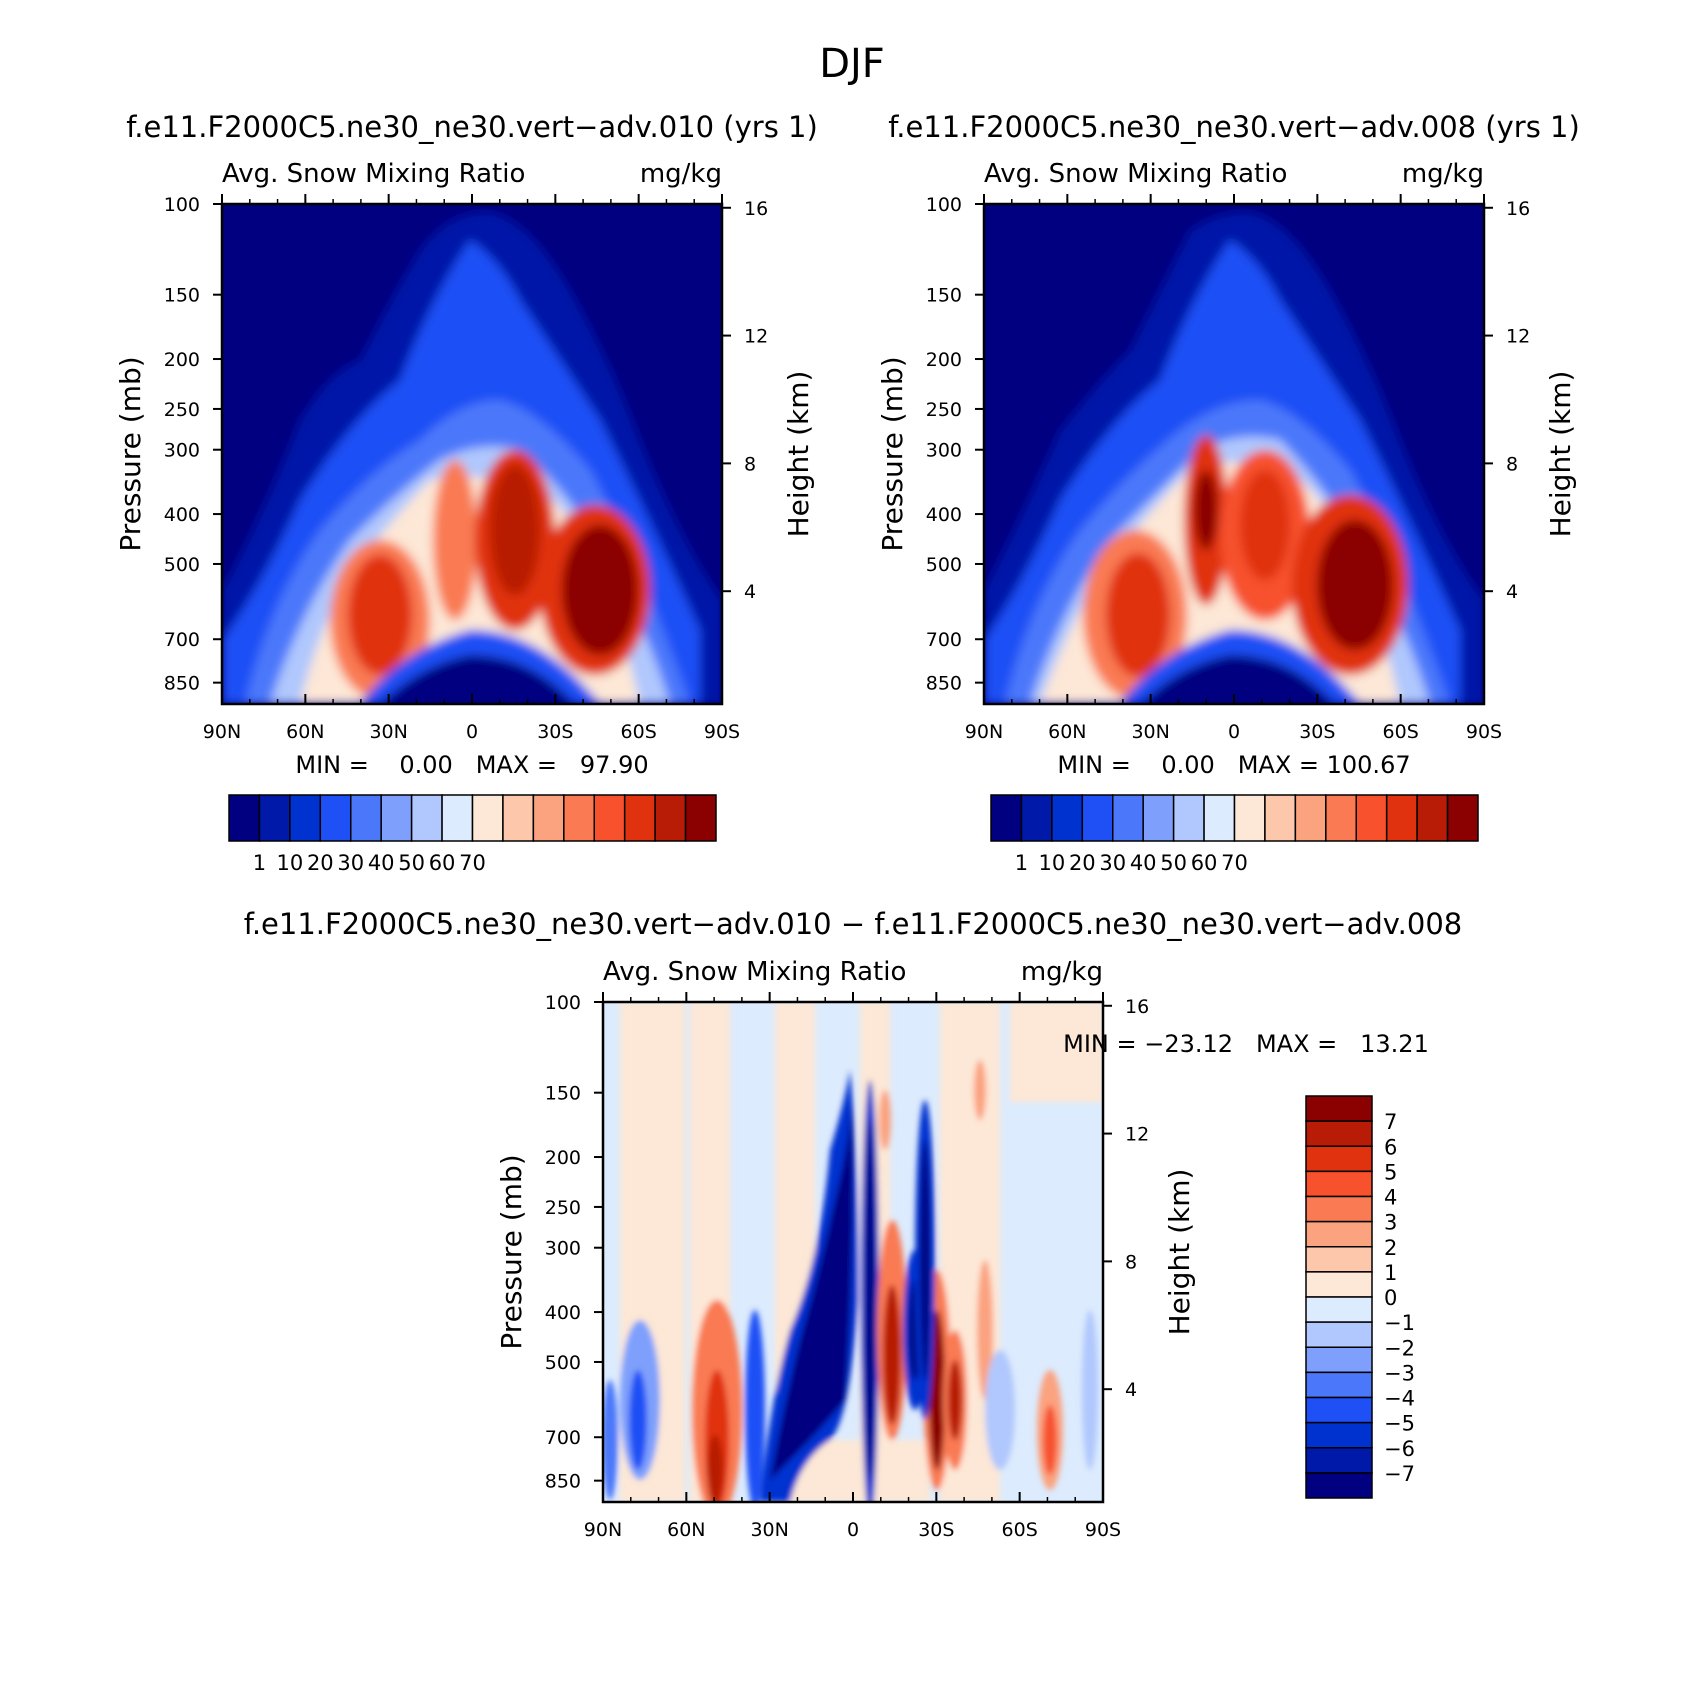 This screenshot has height=1697, width=1697. What do you see at coordinates (1560, 454) in the screenshot?
I see `panel-2-ylabel-right: Height (km)` at bounding box center [1560, 454].